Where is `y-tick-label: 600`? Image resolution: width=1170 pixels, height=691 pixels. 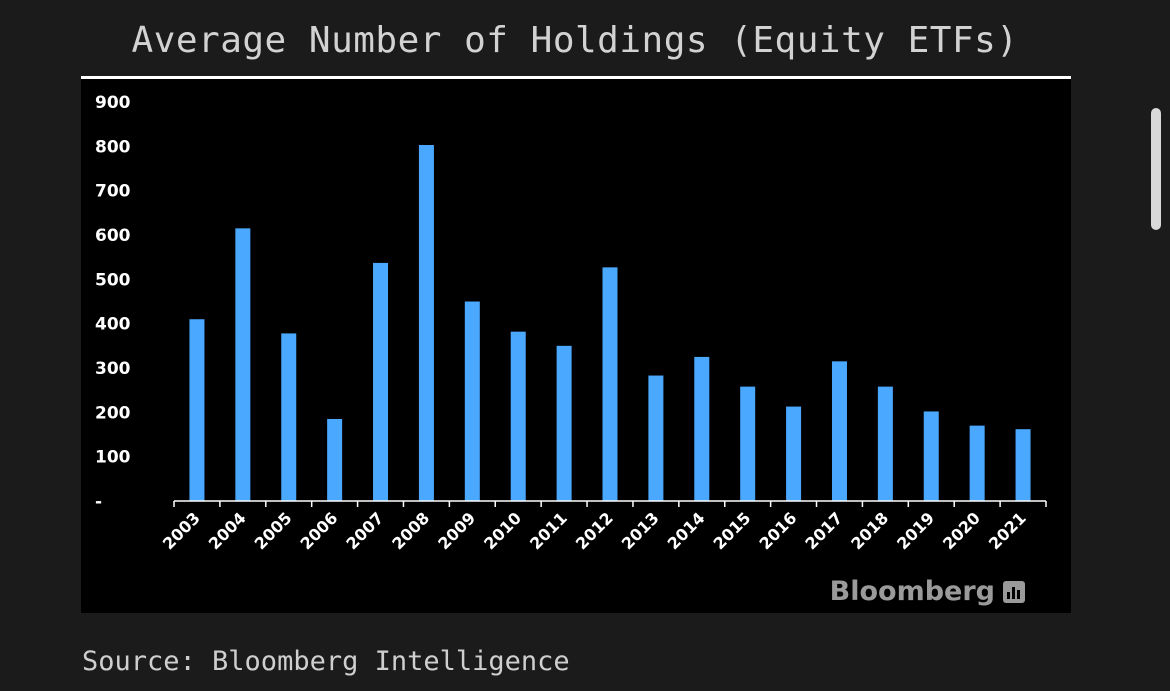 y-tick-label: 600 is located at coordinates (113, 236).